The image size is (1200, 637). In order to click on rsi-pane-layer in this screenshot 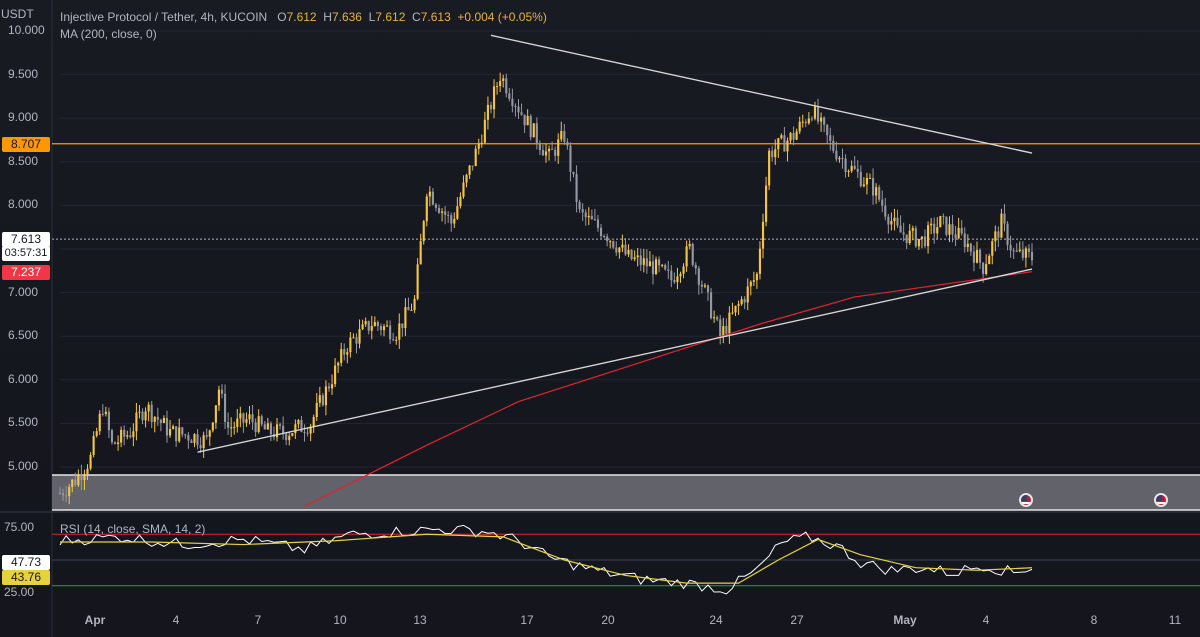, I will do `click(600, 553)`.